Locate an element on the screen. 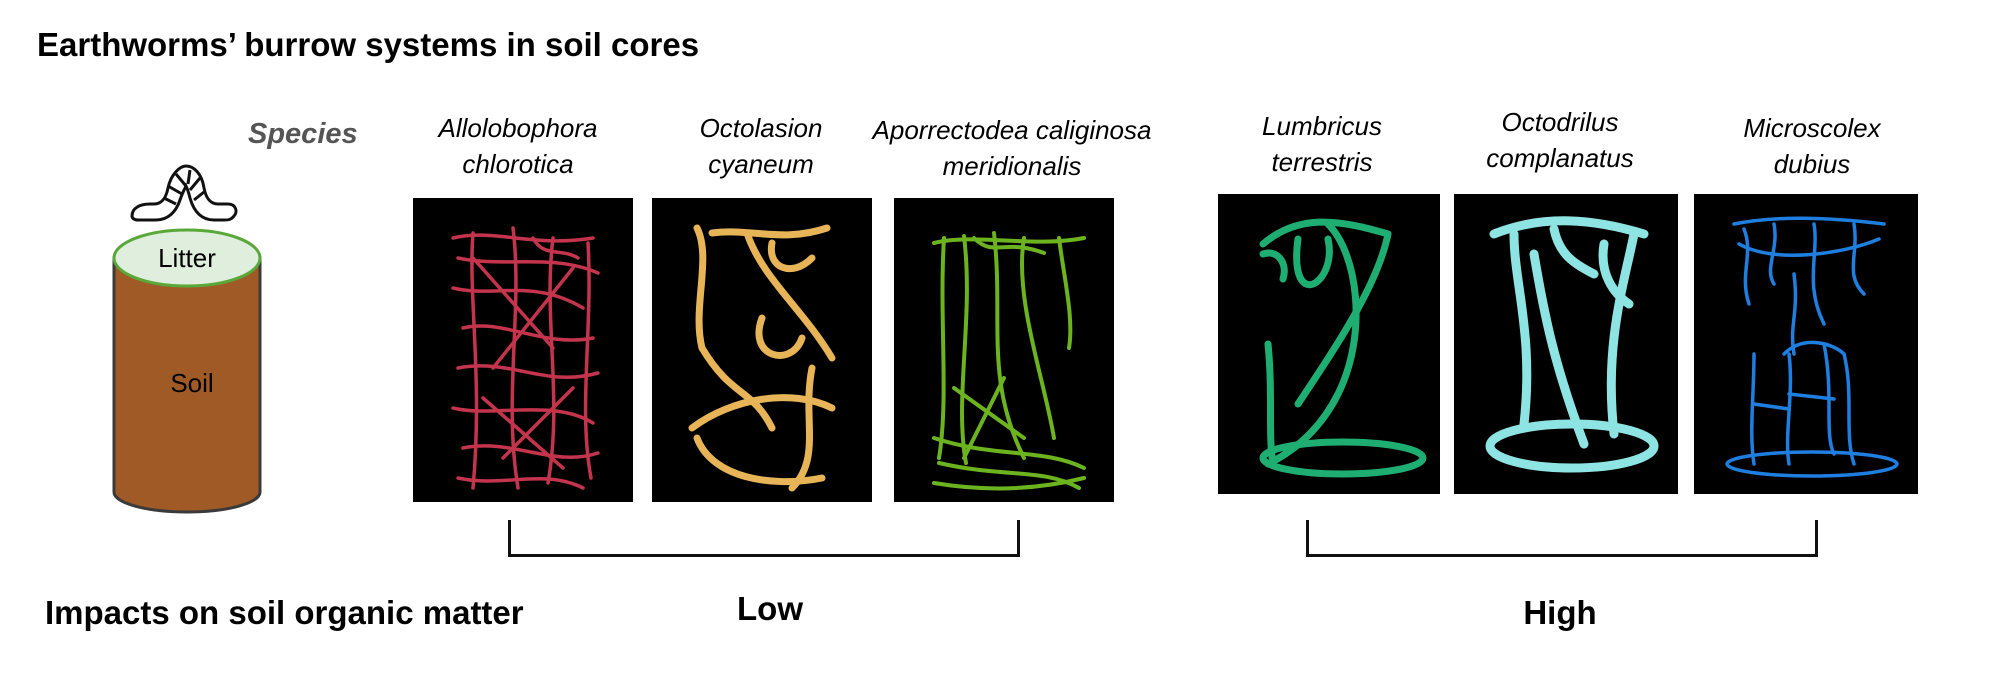 The width and height of the screenshot is (2000, 696). species-name-line: meridionalis is located at coordinates (1012, 166).